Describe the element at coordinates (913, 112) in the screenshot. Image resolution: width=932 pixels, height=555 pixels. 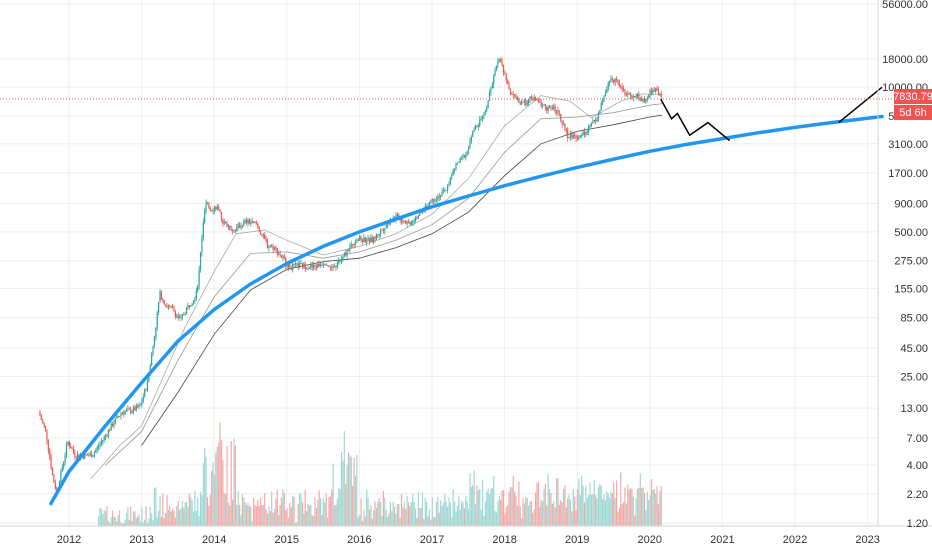
I see `countdown-badge` at that location.